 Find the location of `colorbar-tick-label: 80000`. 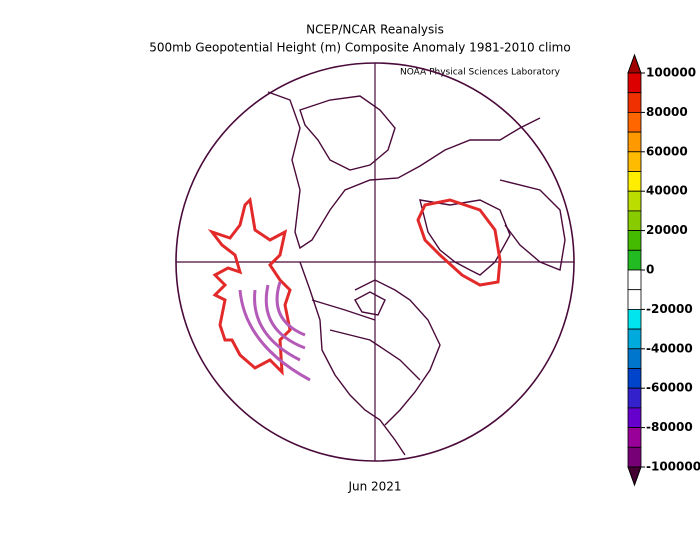

colorbar-tick-label: 80000 is located at coordinates (667, 112).